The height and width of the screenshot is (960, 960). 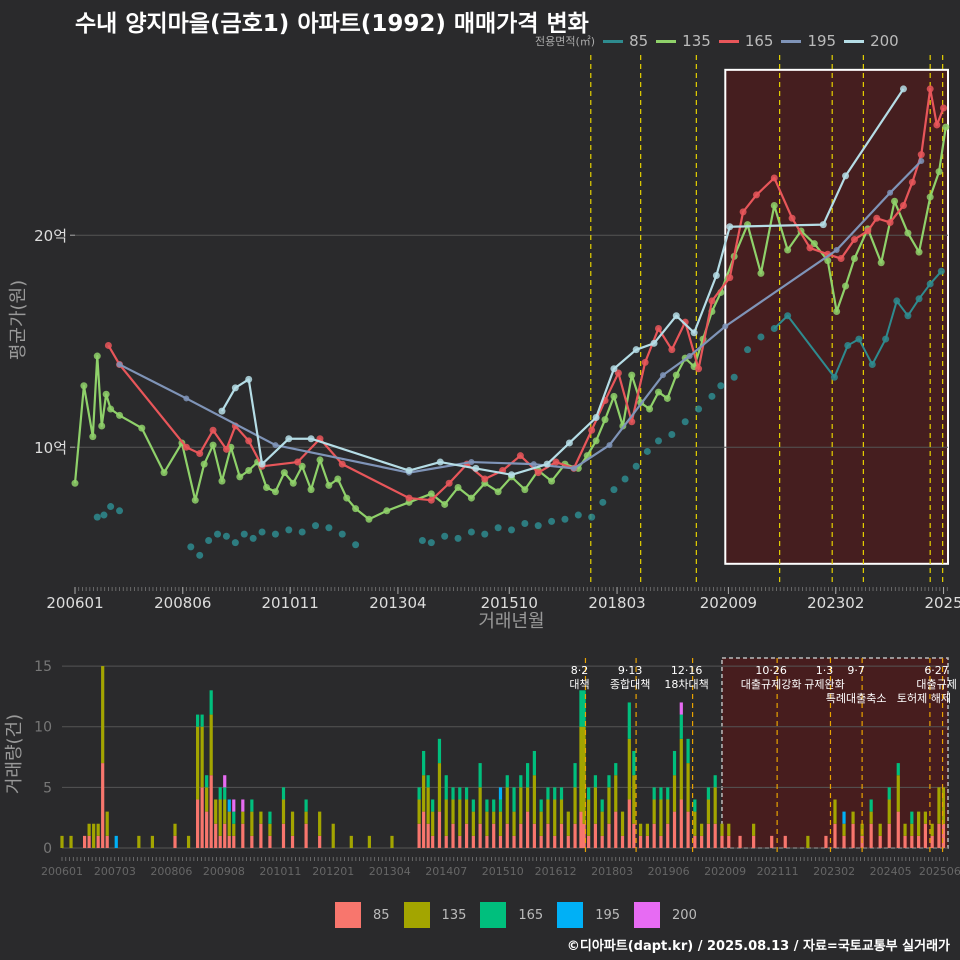 What do you see at coordinates (942, 603) in the screenshot?
I see `x-tick-label: 2025` at bounding box center [942, 603].